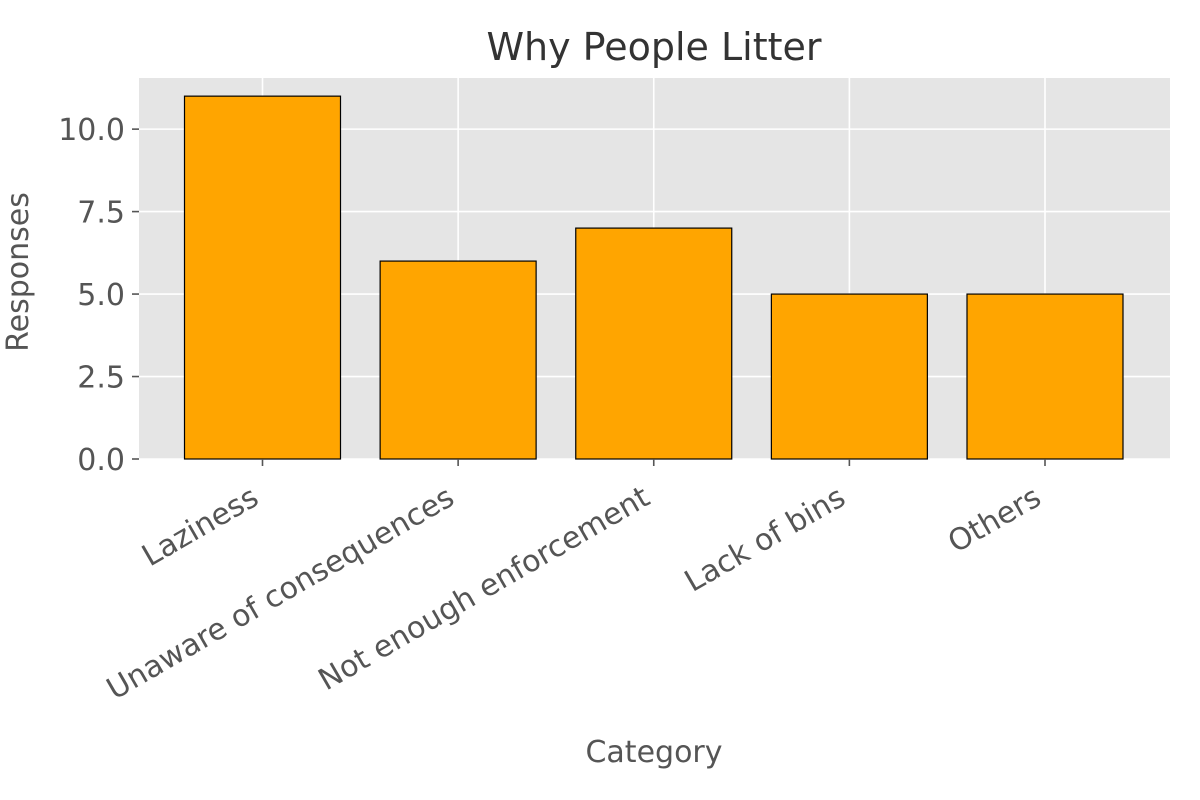  Describe the element at coordinates (1045, 376) in the screenshot. I see `bar-others` at that location.